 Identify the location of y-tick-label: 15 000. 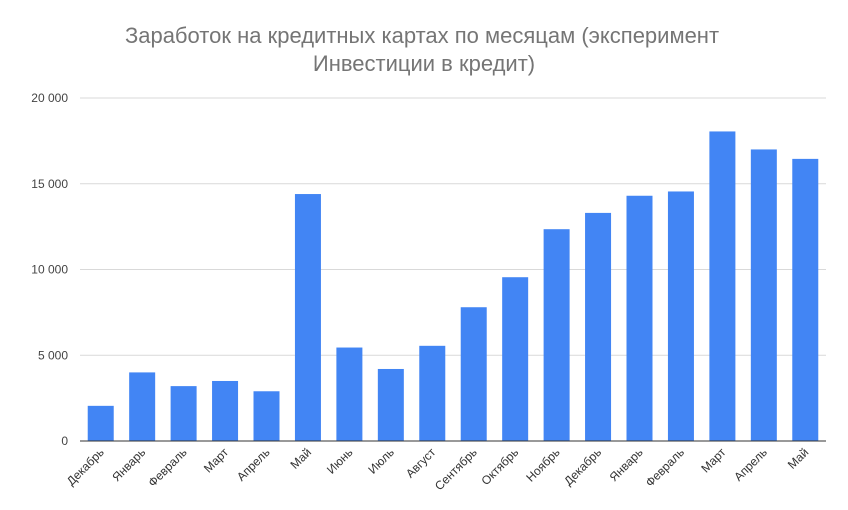
(49, 184).